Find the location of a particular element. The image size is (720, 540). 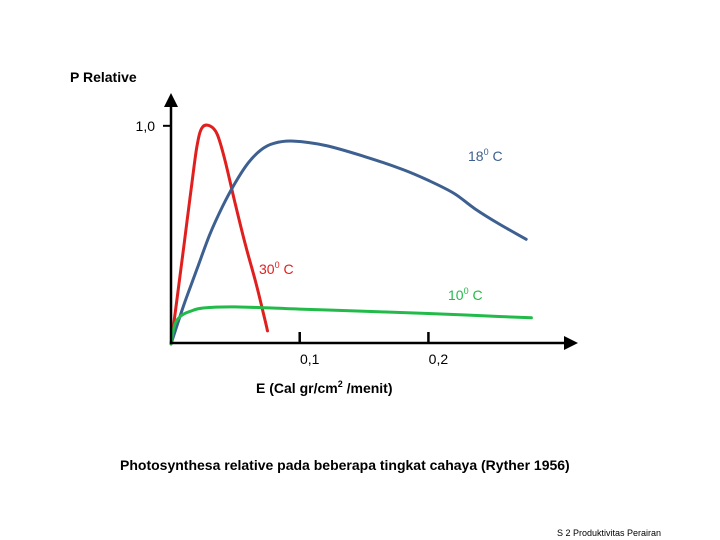

y-axis-label: P Relative is located at coordinates (103, 77).